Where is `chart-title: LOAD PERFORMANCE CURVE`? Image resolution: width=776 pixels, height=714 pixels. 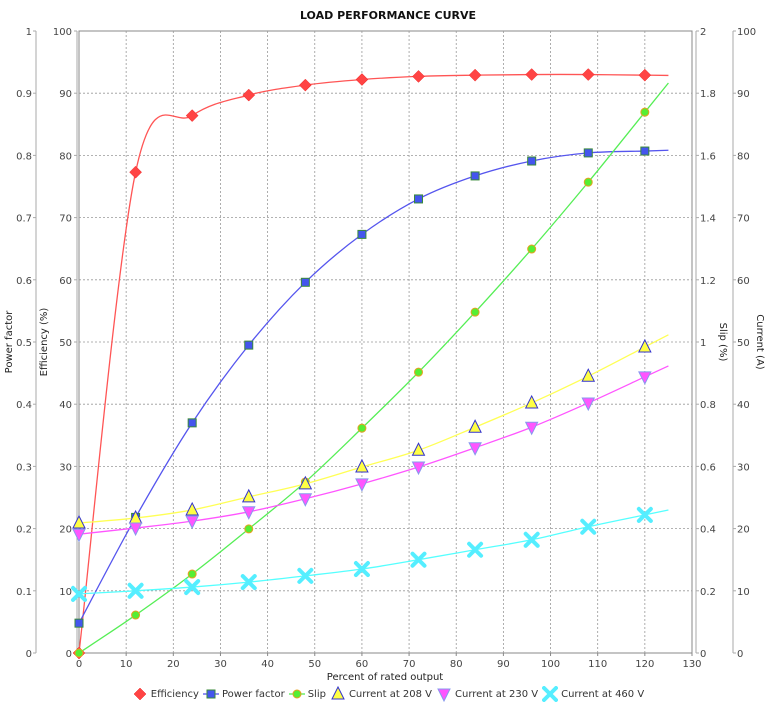
chart-title: LOAD PERFORMANCE CURVE is located at coordinates (388, 15).